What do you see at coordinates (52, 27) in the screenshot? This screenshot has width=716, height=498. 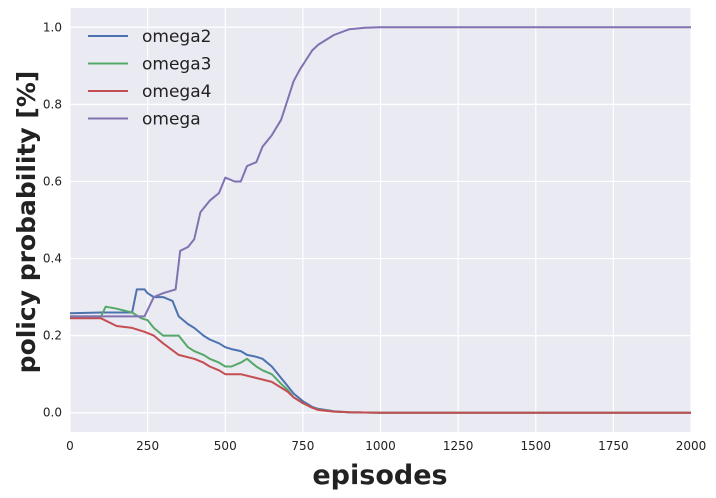 I see `y-tick-label: 1.0` at bounding box center [52, 27].